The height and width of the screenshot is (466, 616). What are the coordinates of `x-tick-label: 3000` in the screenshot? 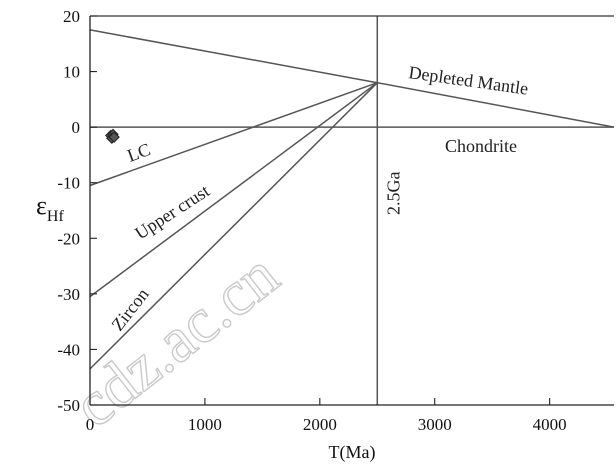 It's located at (435, 424).